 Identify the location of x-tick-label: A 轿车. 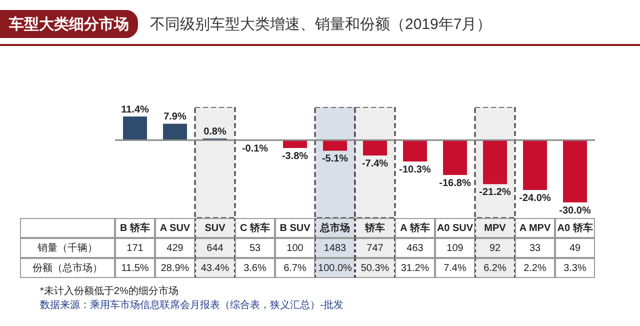
(415, 228).